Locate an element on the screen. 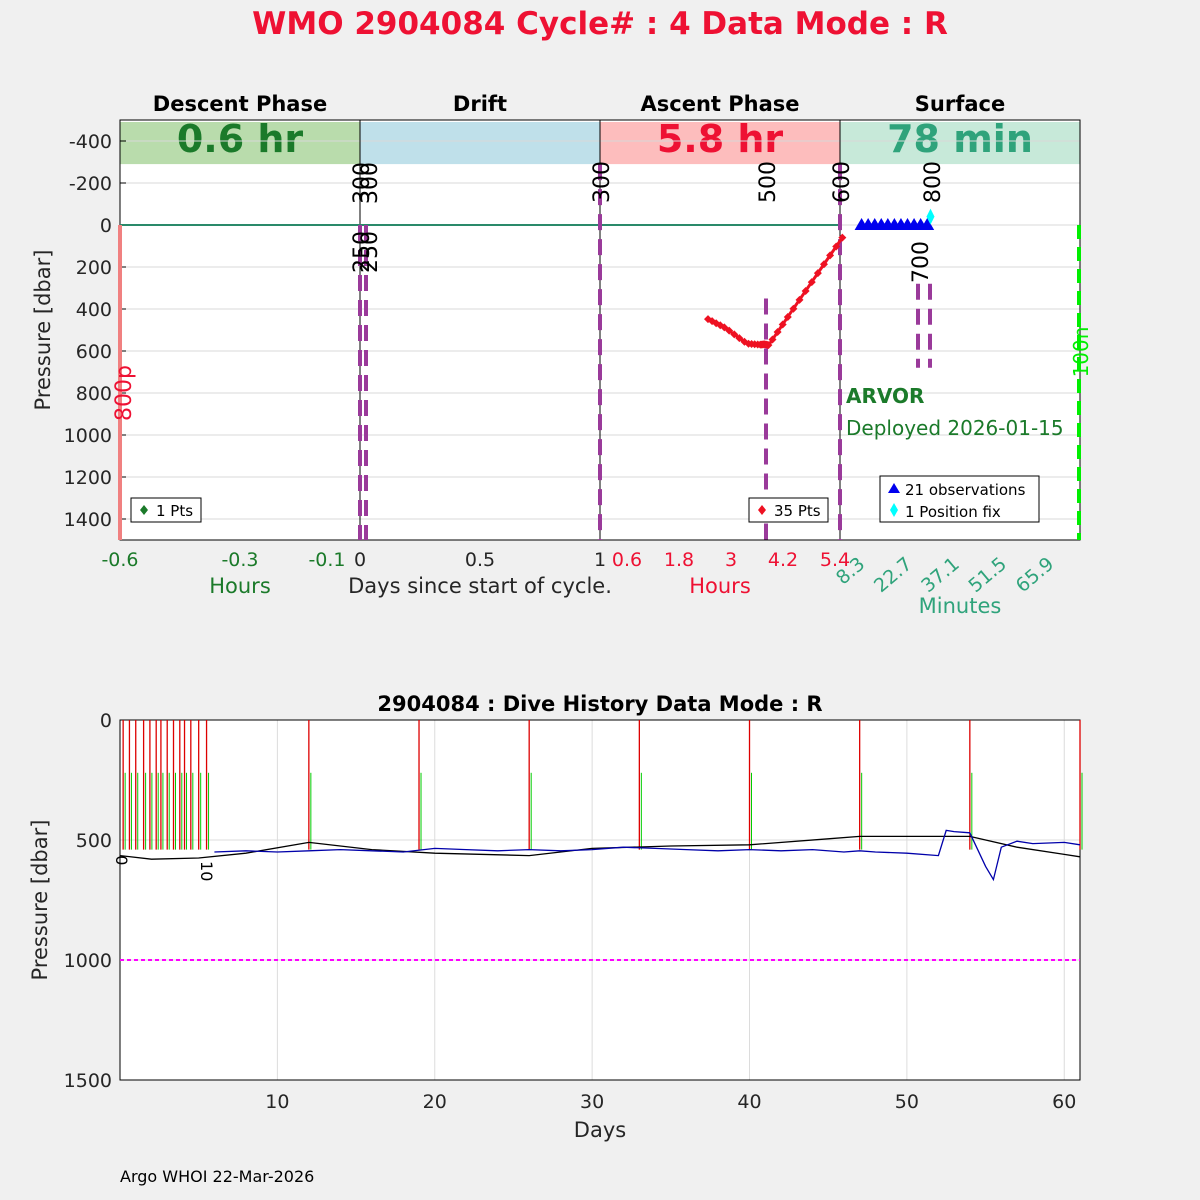 This screenshot has width=1200, height=1200. x-tick-label-surface: 65.9 is located at coordinates (1035, 575).